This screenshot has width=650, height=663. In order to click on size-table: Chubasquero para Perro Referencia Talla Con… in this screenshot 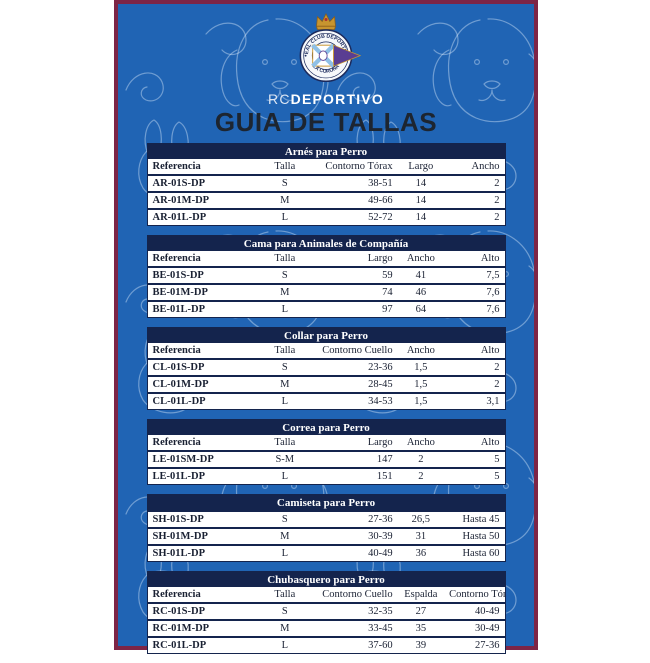, I will do `click(326, 612)`.